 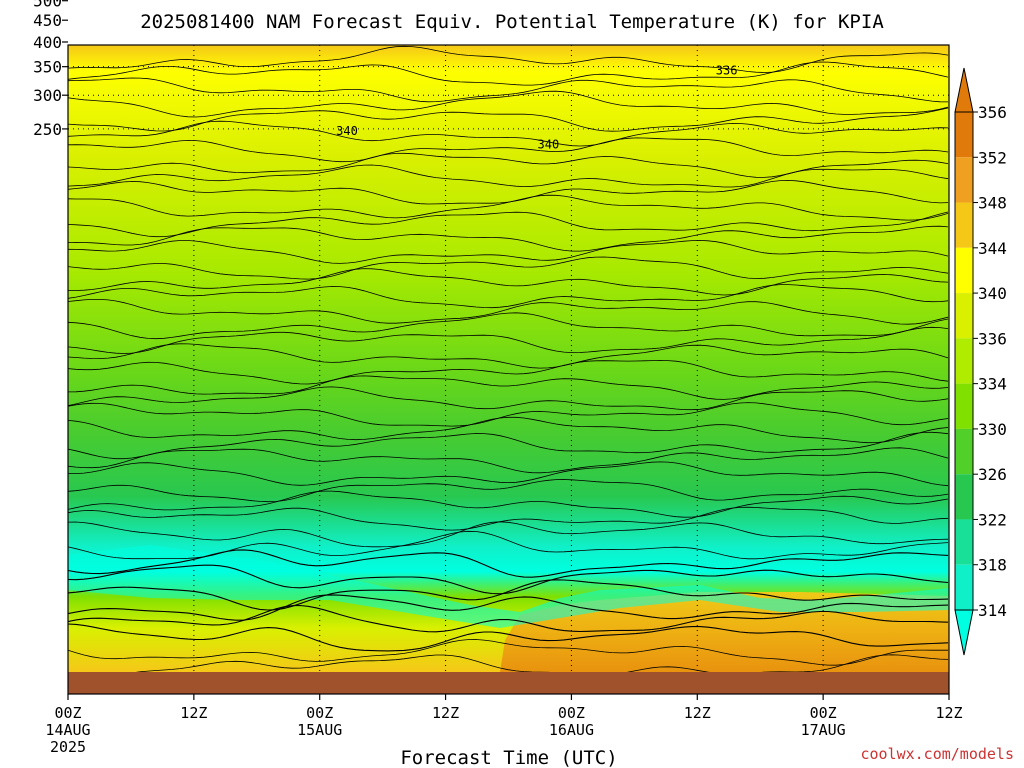 I want to click on contour-label: 336, so click(x=727, y=70).